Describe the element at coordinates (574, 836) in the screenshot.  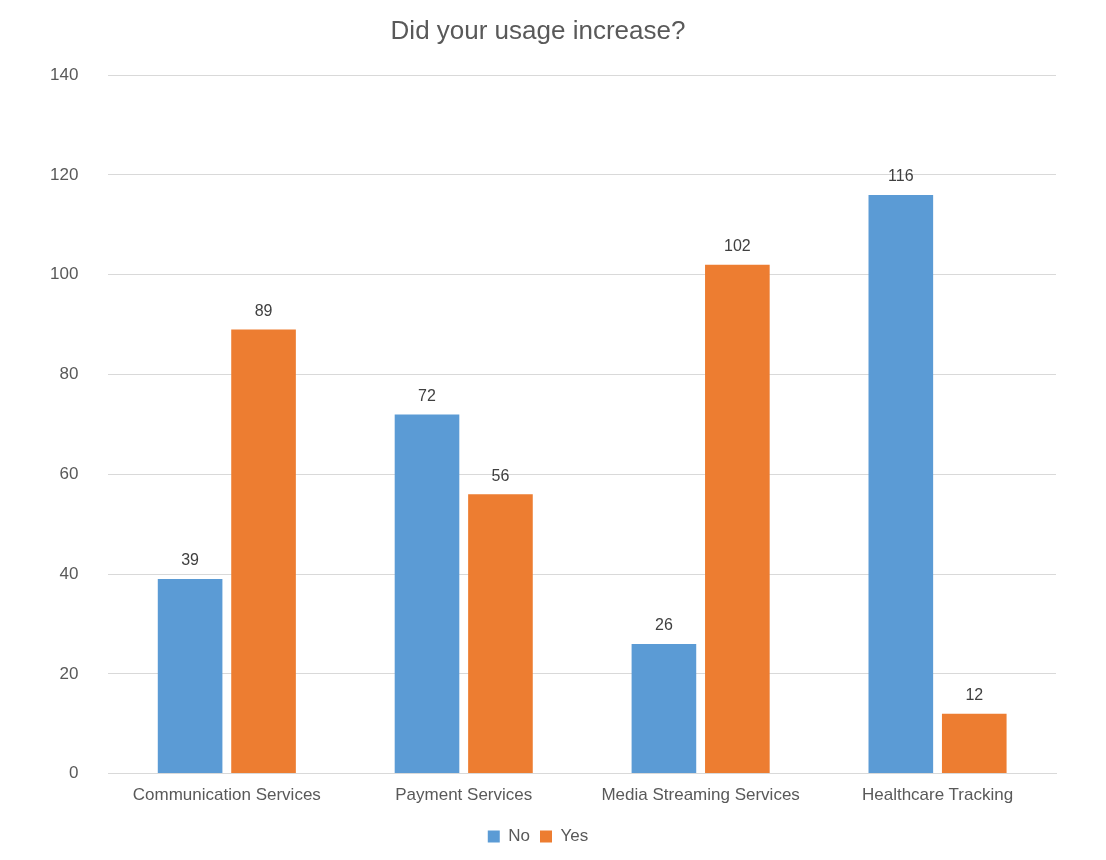
I see `legend-label: Yes` at that location.